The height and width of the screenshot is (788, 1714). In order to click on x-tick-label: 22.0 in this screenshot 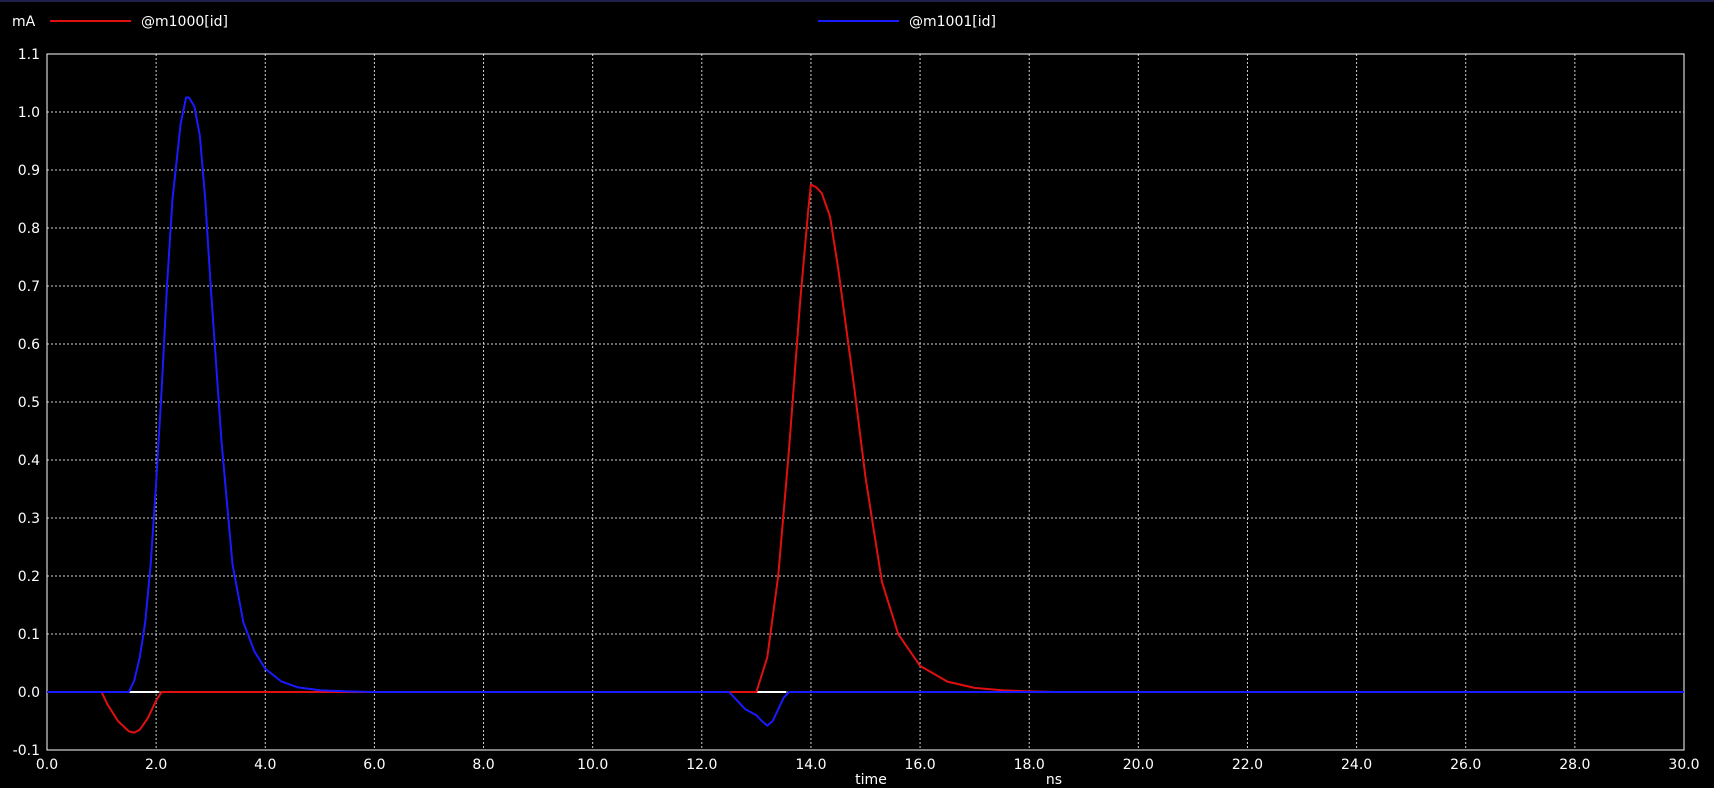, I will do `click(1247, 765)`.